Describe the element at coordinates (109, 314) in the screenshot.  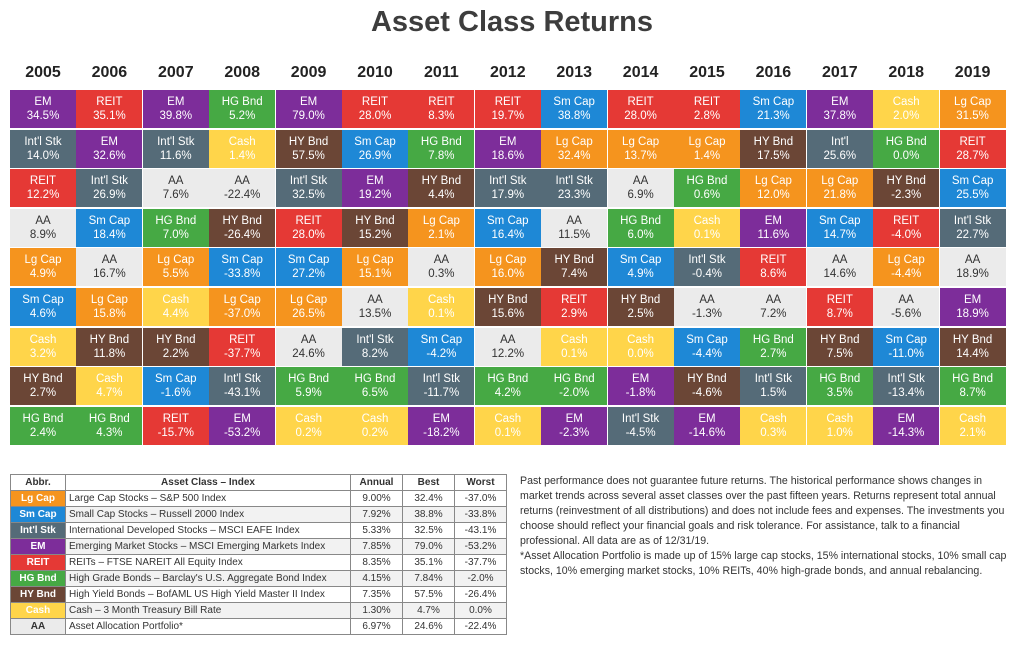
I see `cell-return-value: 15.8%` at that location.